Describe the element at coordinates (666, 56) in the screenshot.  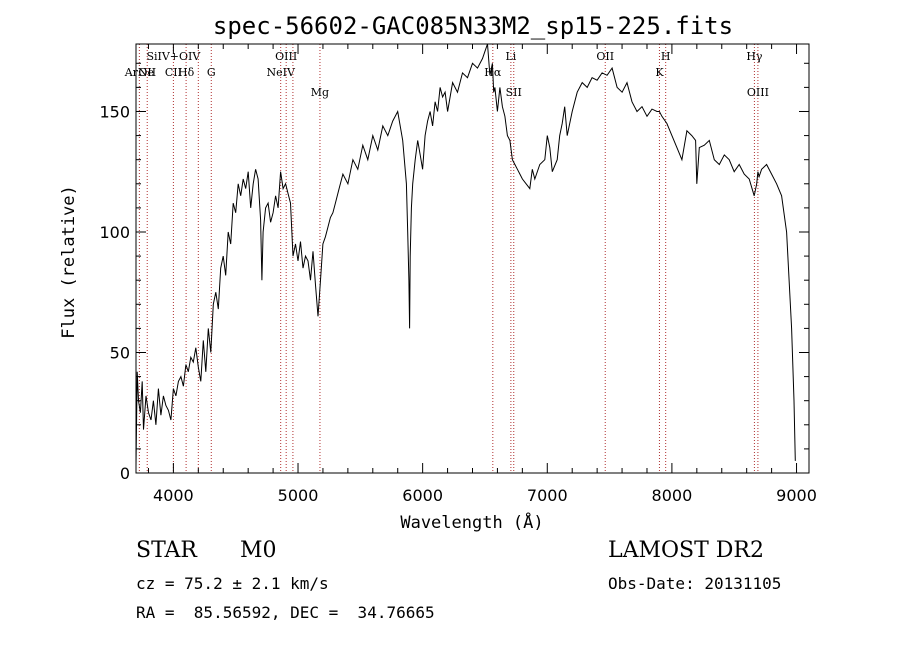
I see `line-label-15-0: H` at that location.